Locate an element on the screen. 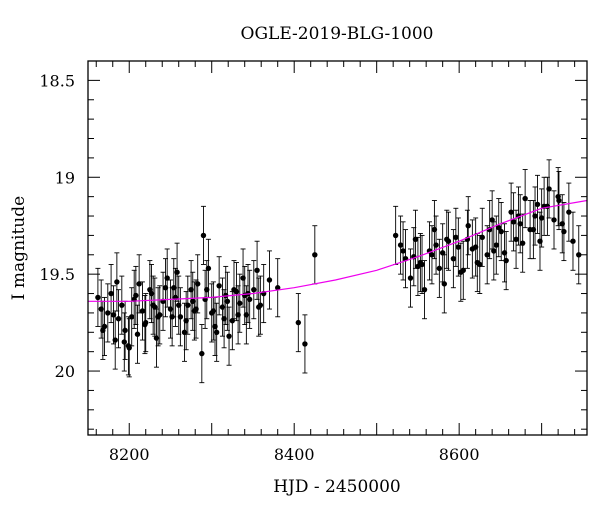 This screenshot has width=600, height=512. x-tick-label: 8200 is located at coordinates (129, 454).